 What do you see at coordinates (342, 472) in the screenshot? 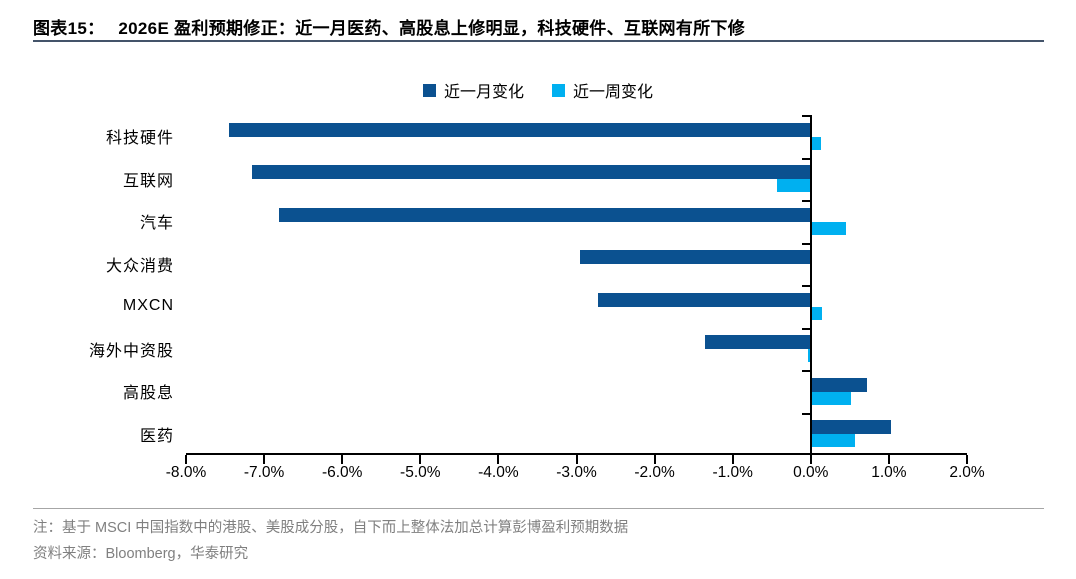
I see `x-tick-label-2: -6.0%` at bounding box center [342, 472].